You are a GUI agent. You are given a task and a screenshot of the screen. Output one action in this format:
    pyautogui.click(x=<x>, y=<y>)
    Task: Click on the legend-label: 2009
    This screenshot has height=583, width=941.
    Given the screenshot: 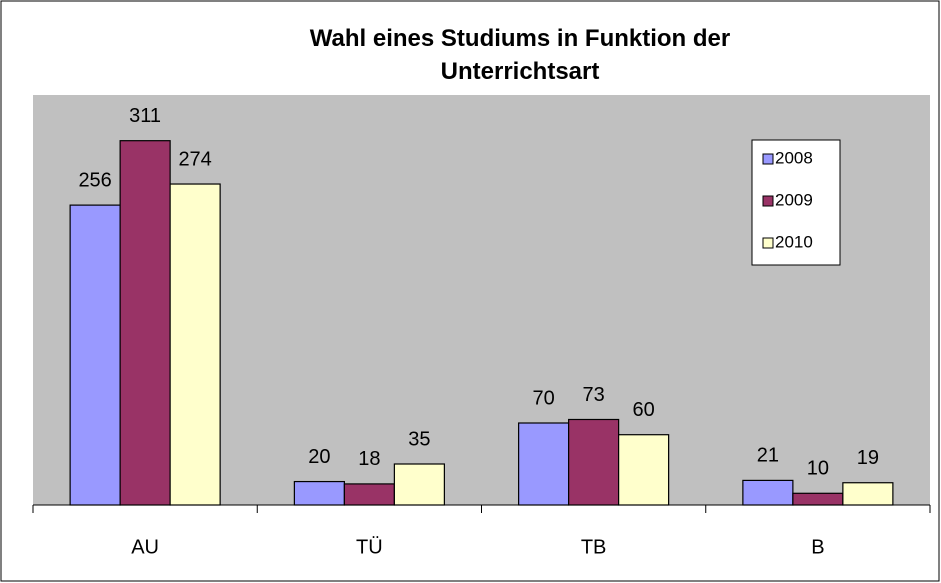 What is the action you would take?
    pyautogui.click(x=794, y=199)
    